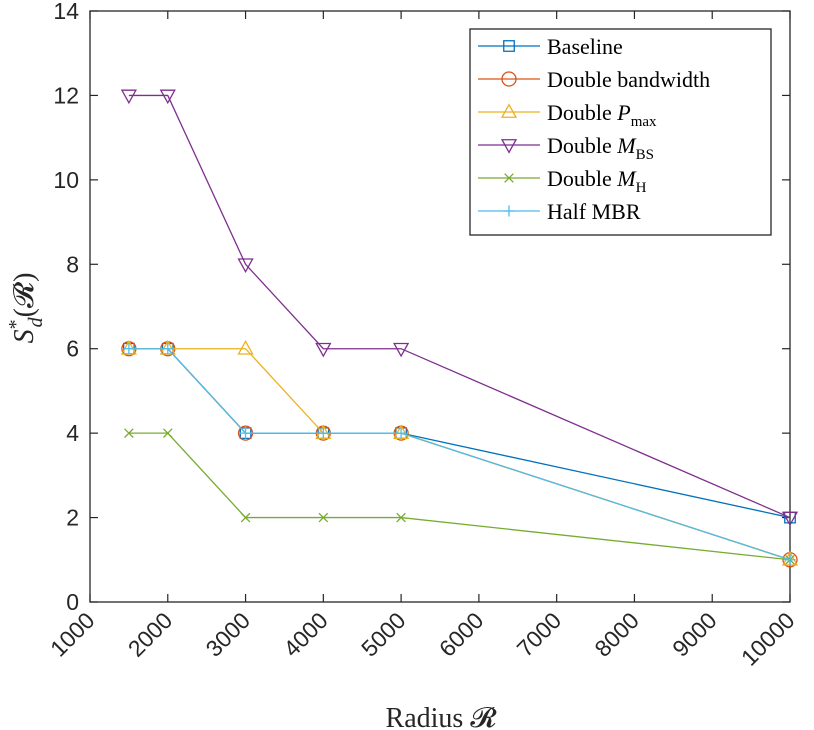  I want to click on series-line-double-mh, so click(459, 496).